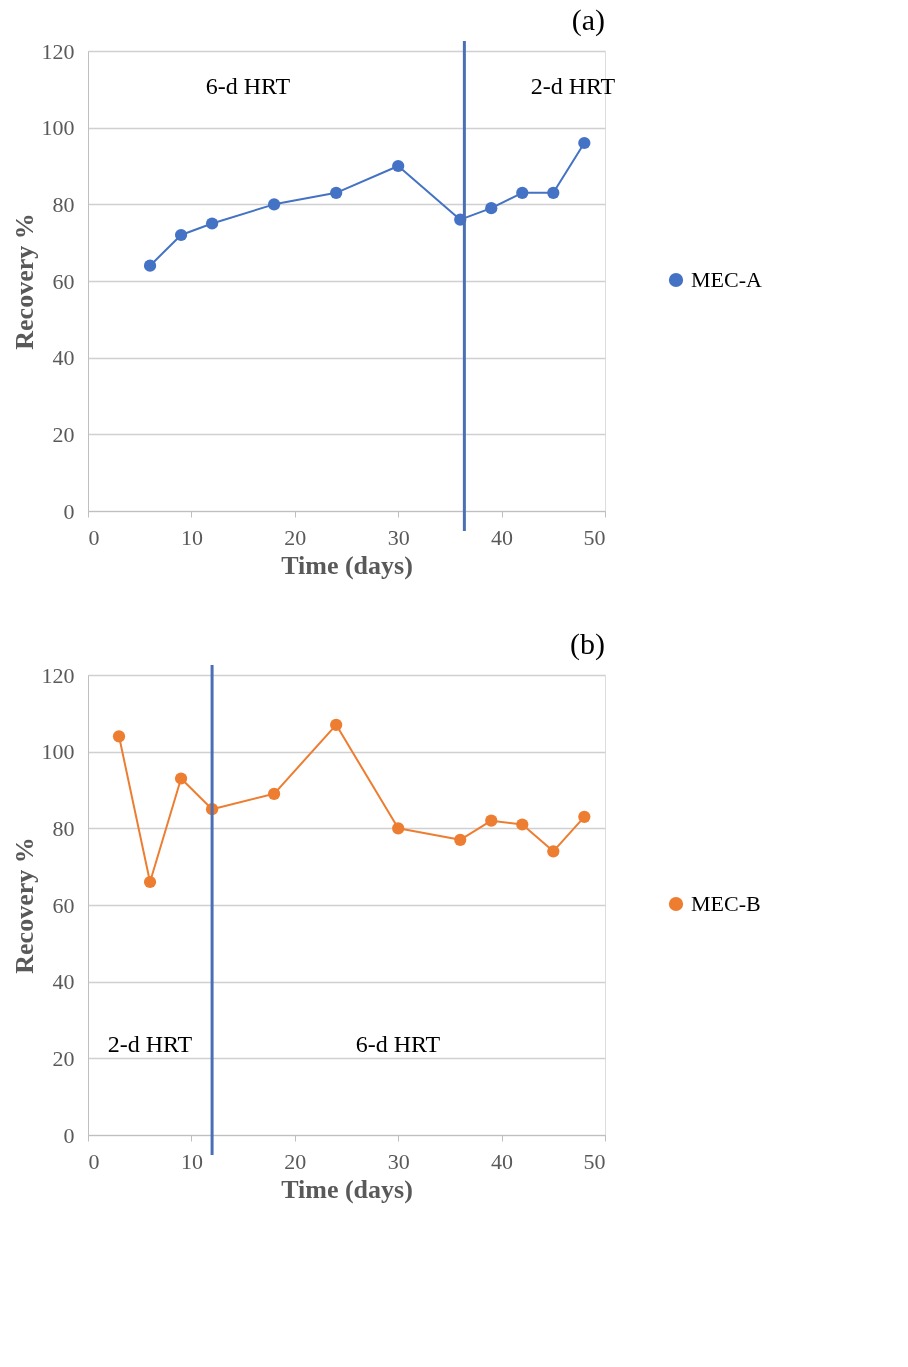 The width and height of the screenshot is (908, 1367). What do you see at coordinates (726, 903) in the screenshot?
I see `legend-label: MEC-B` at bounding box center [726, 903].